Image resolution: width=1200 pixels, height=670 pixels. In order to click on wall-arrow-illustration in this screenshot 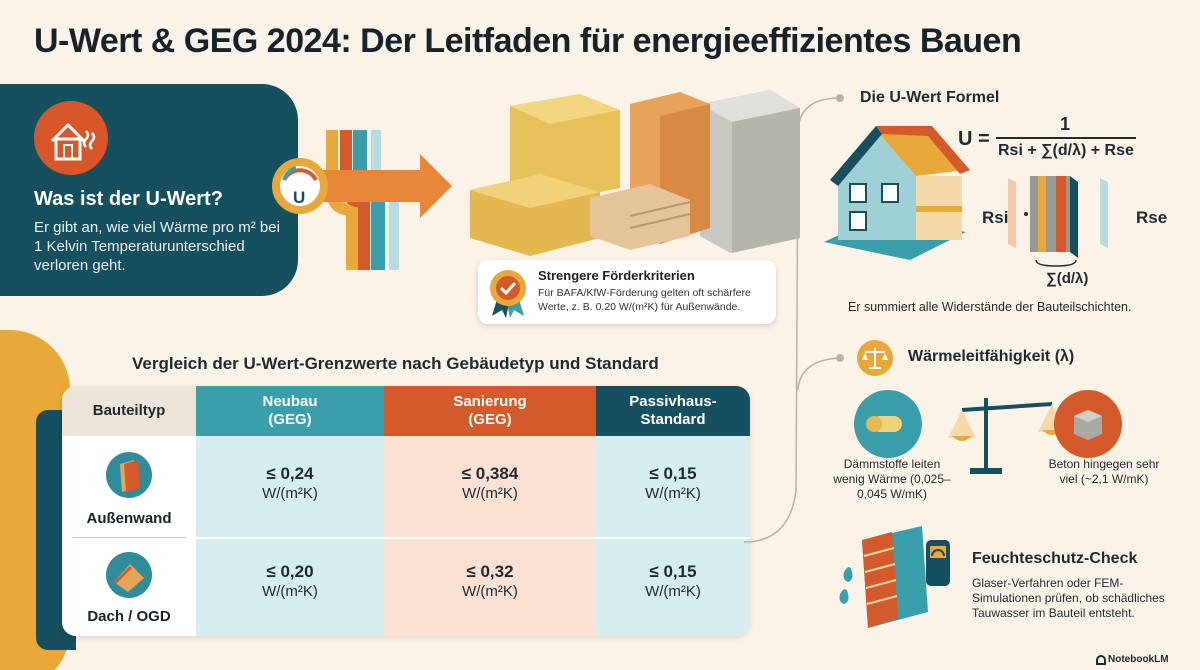, I will do `click(365, 202)`.